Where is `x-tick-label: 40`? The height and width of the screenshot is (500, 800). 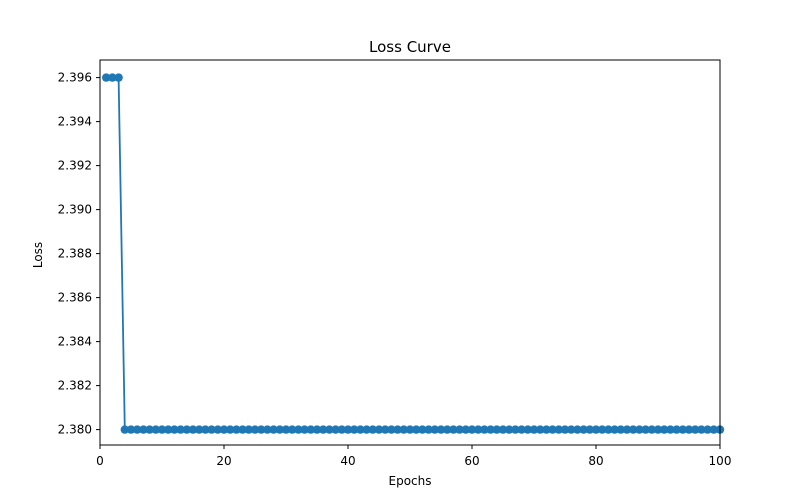 x-tick-label: 40 is located at coordinates (347, 461).